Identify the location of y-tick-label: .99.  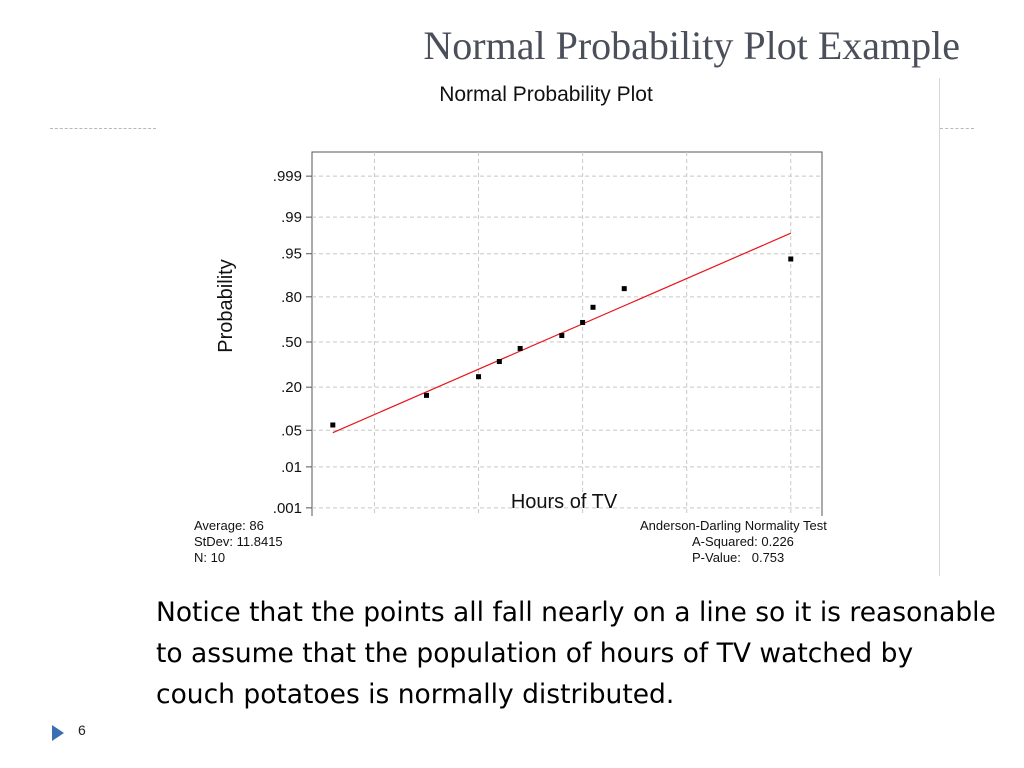
(291, 217).